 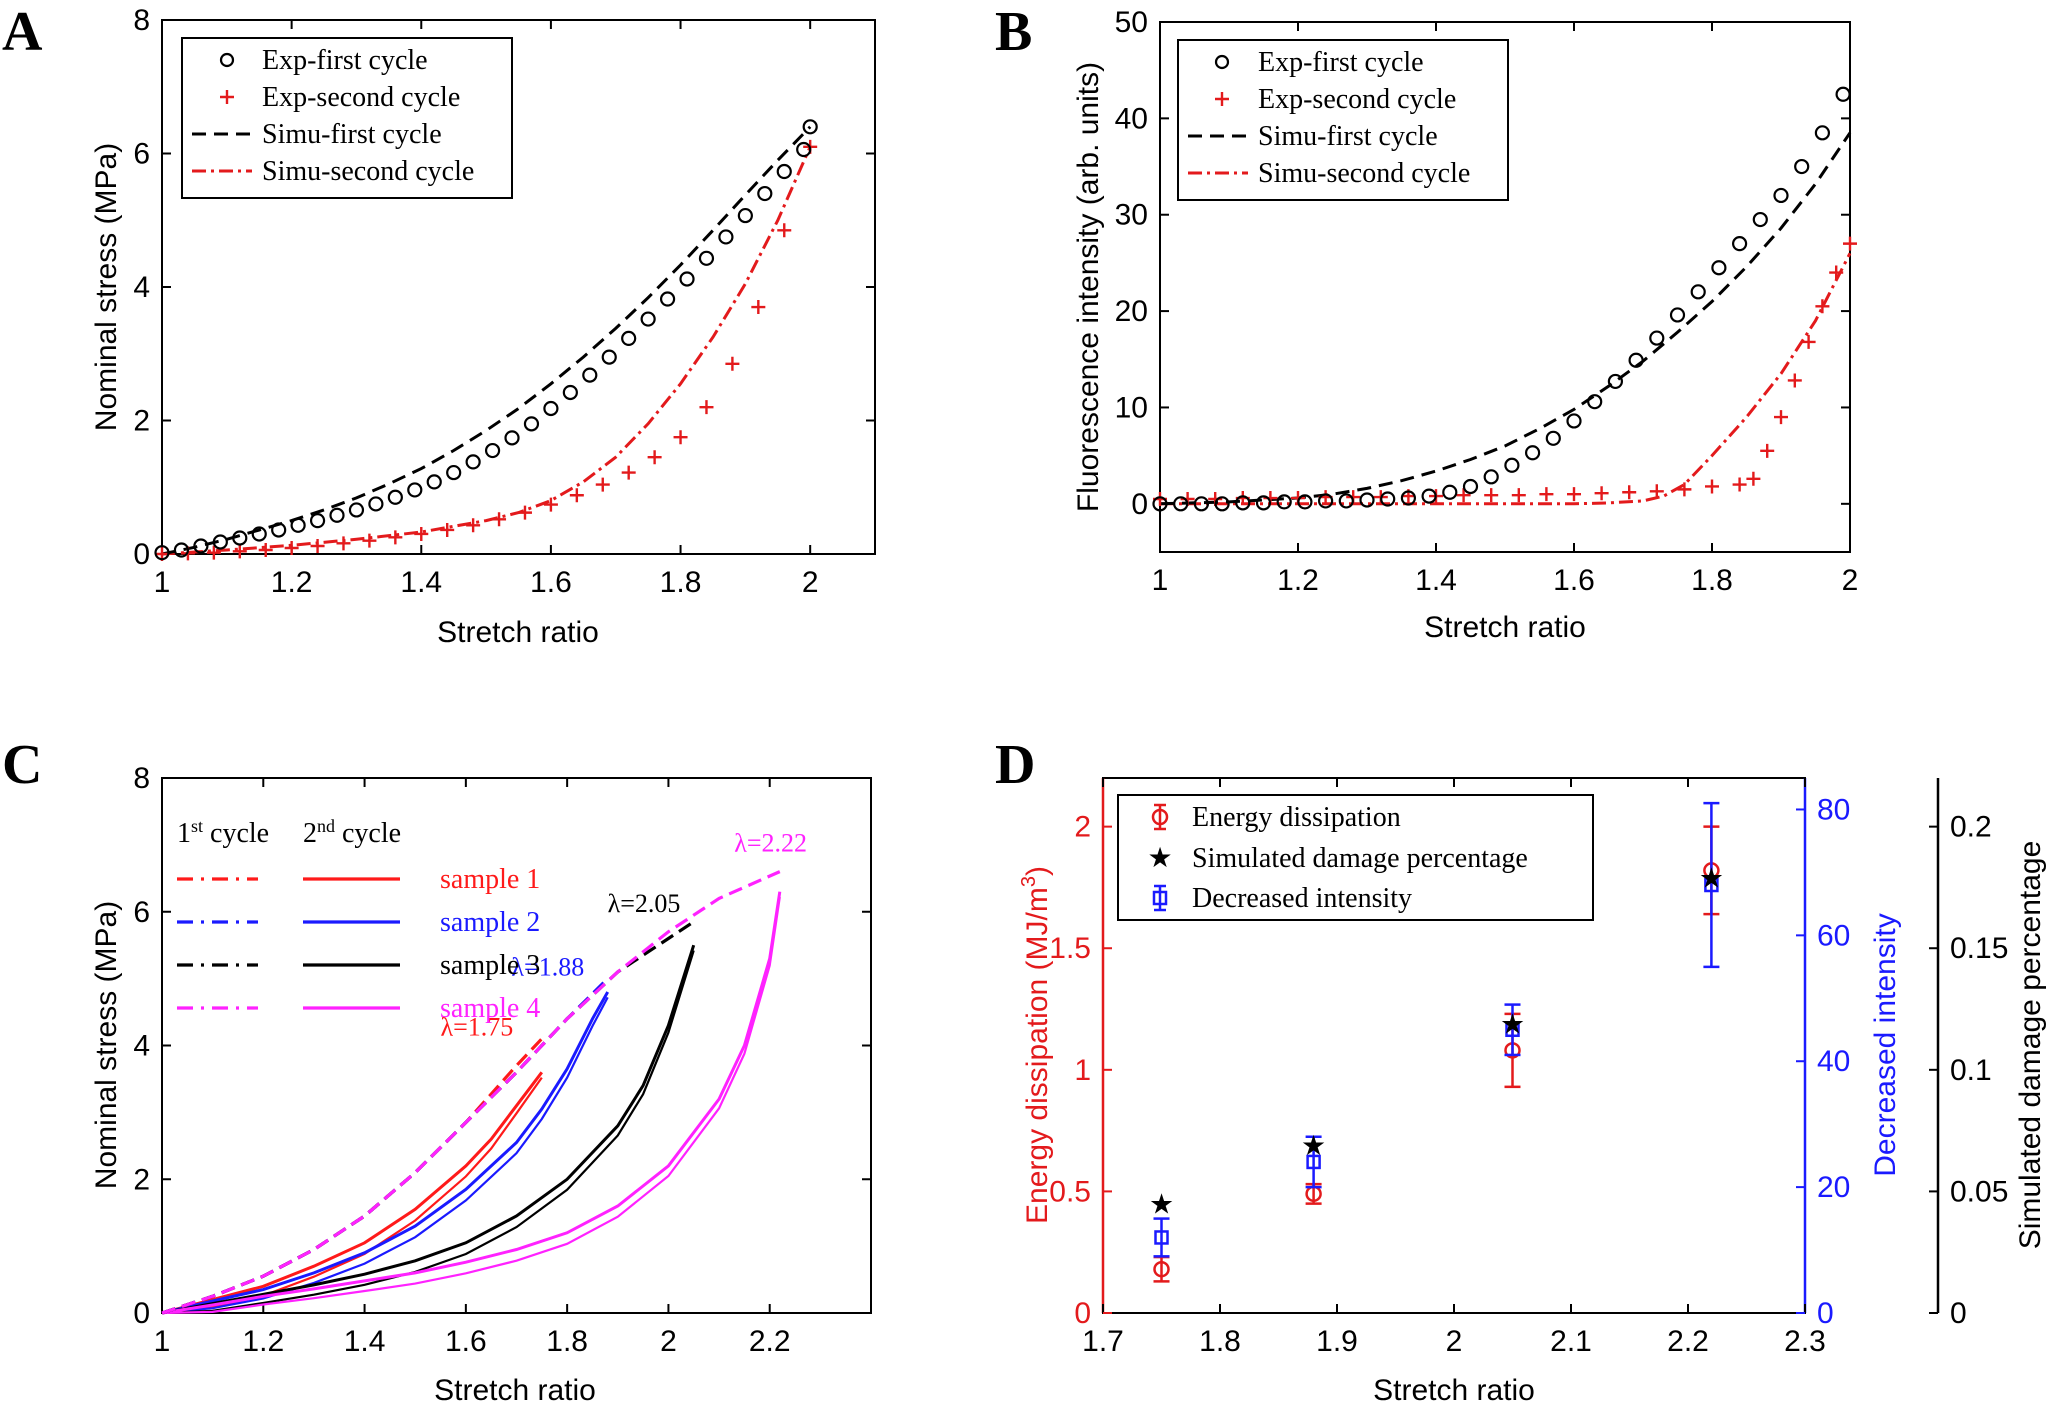 I want to click on panel-c-legend-header-first: 1st cycle, so click(x=223, y=832).